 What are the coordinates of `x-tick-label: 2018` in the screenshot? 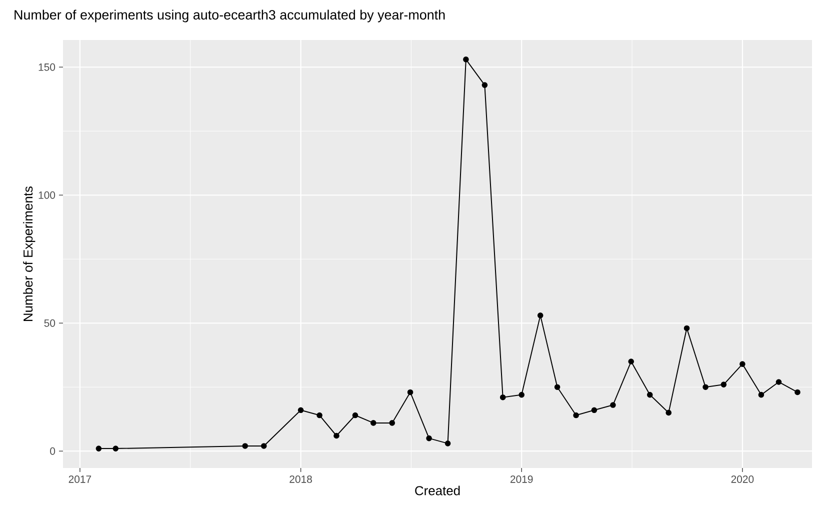 It's located at (301, 479).